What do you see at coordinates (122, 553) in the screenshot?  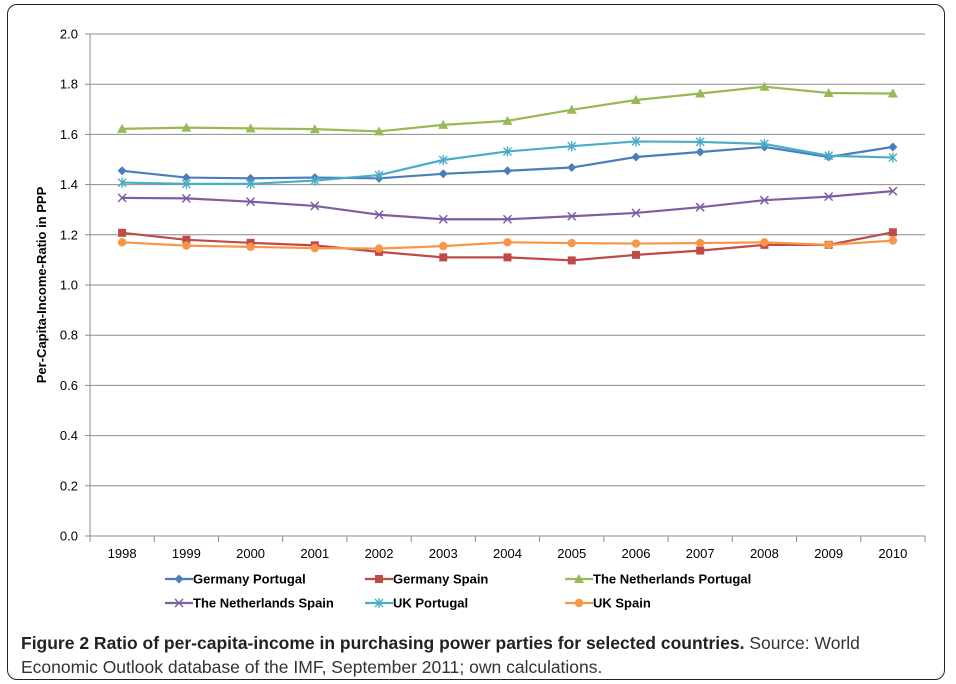 I see `x-tick-label: 1998` at bounding box center [122, 553].